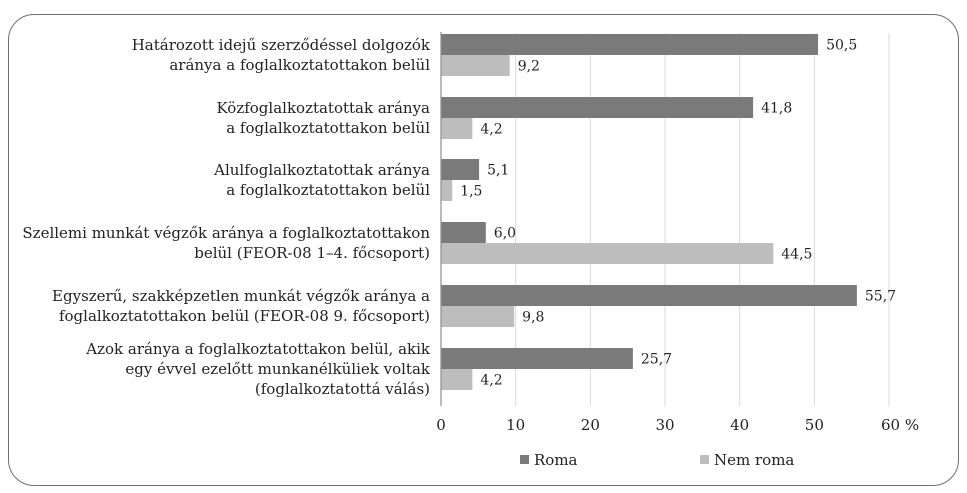 The height and width of the screenshot is (493, 967). I want to click on x-tick-label-30: 30, so click(664, 425).